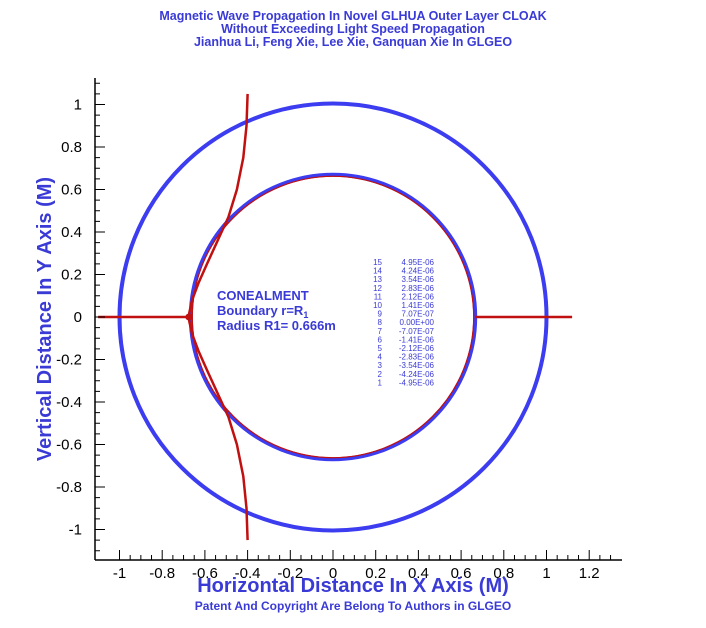 The width and height of the screenshot is (706, 628). I want to click on legend-value: 2.83E-06, so click(418, 288).